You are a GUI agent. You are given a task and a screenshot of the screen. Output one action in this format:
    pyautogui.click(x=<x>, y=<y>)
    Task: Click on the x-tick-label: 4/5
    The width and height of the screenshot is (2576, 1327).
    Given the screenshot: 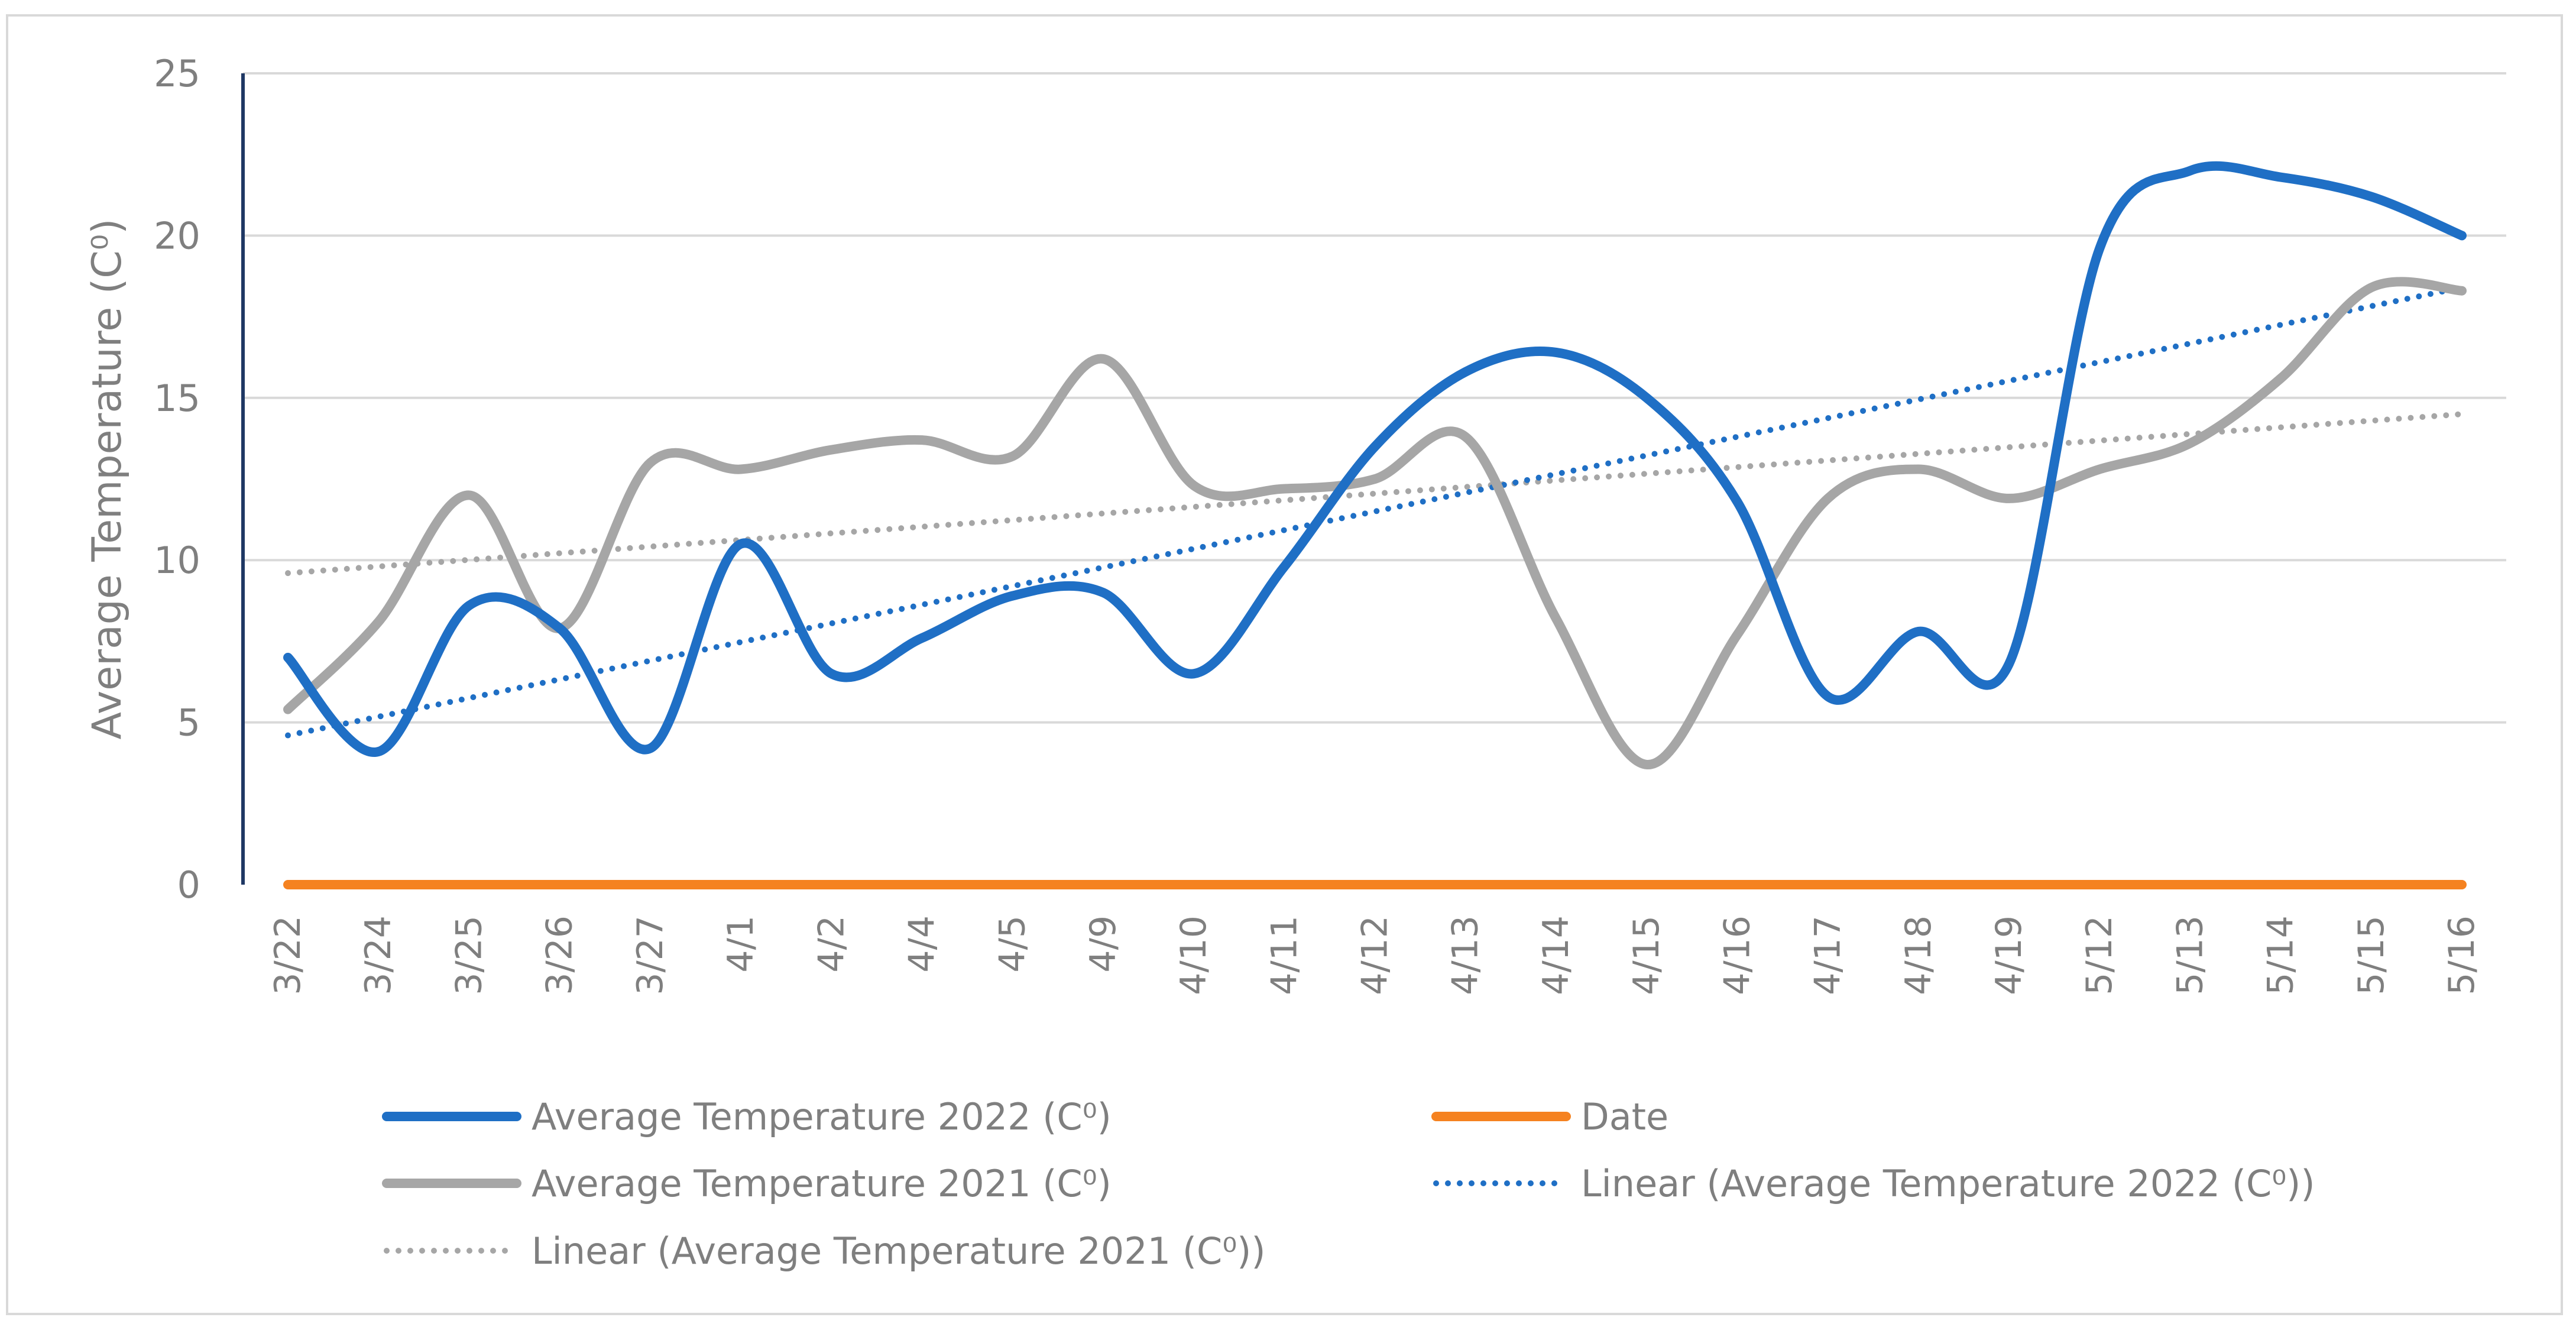 What is the action you would take?
    pyautogui.click(x=1012, y=944)
    